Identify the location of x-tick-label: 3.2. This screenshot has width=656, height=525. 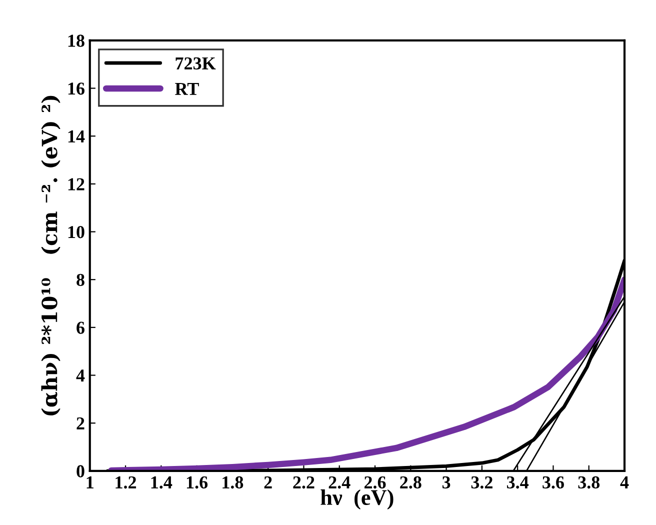
(481, 482).